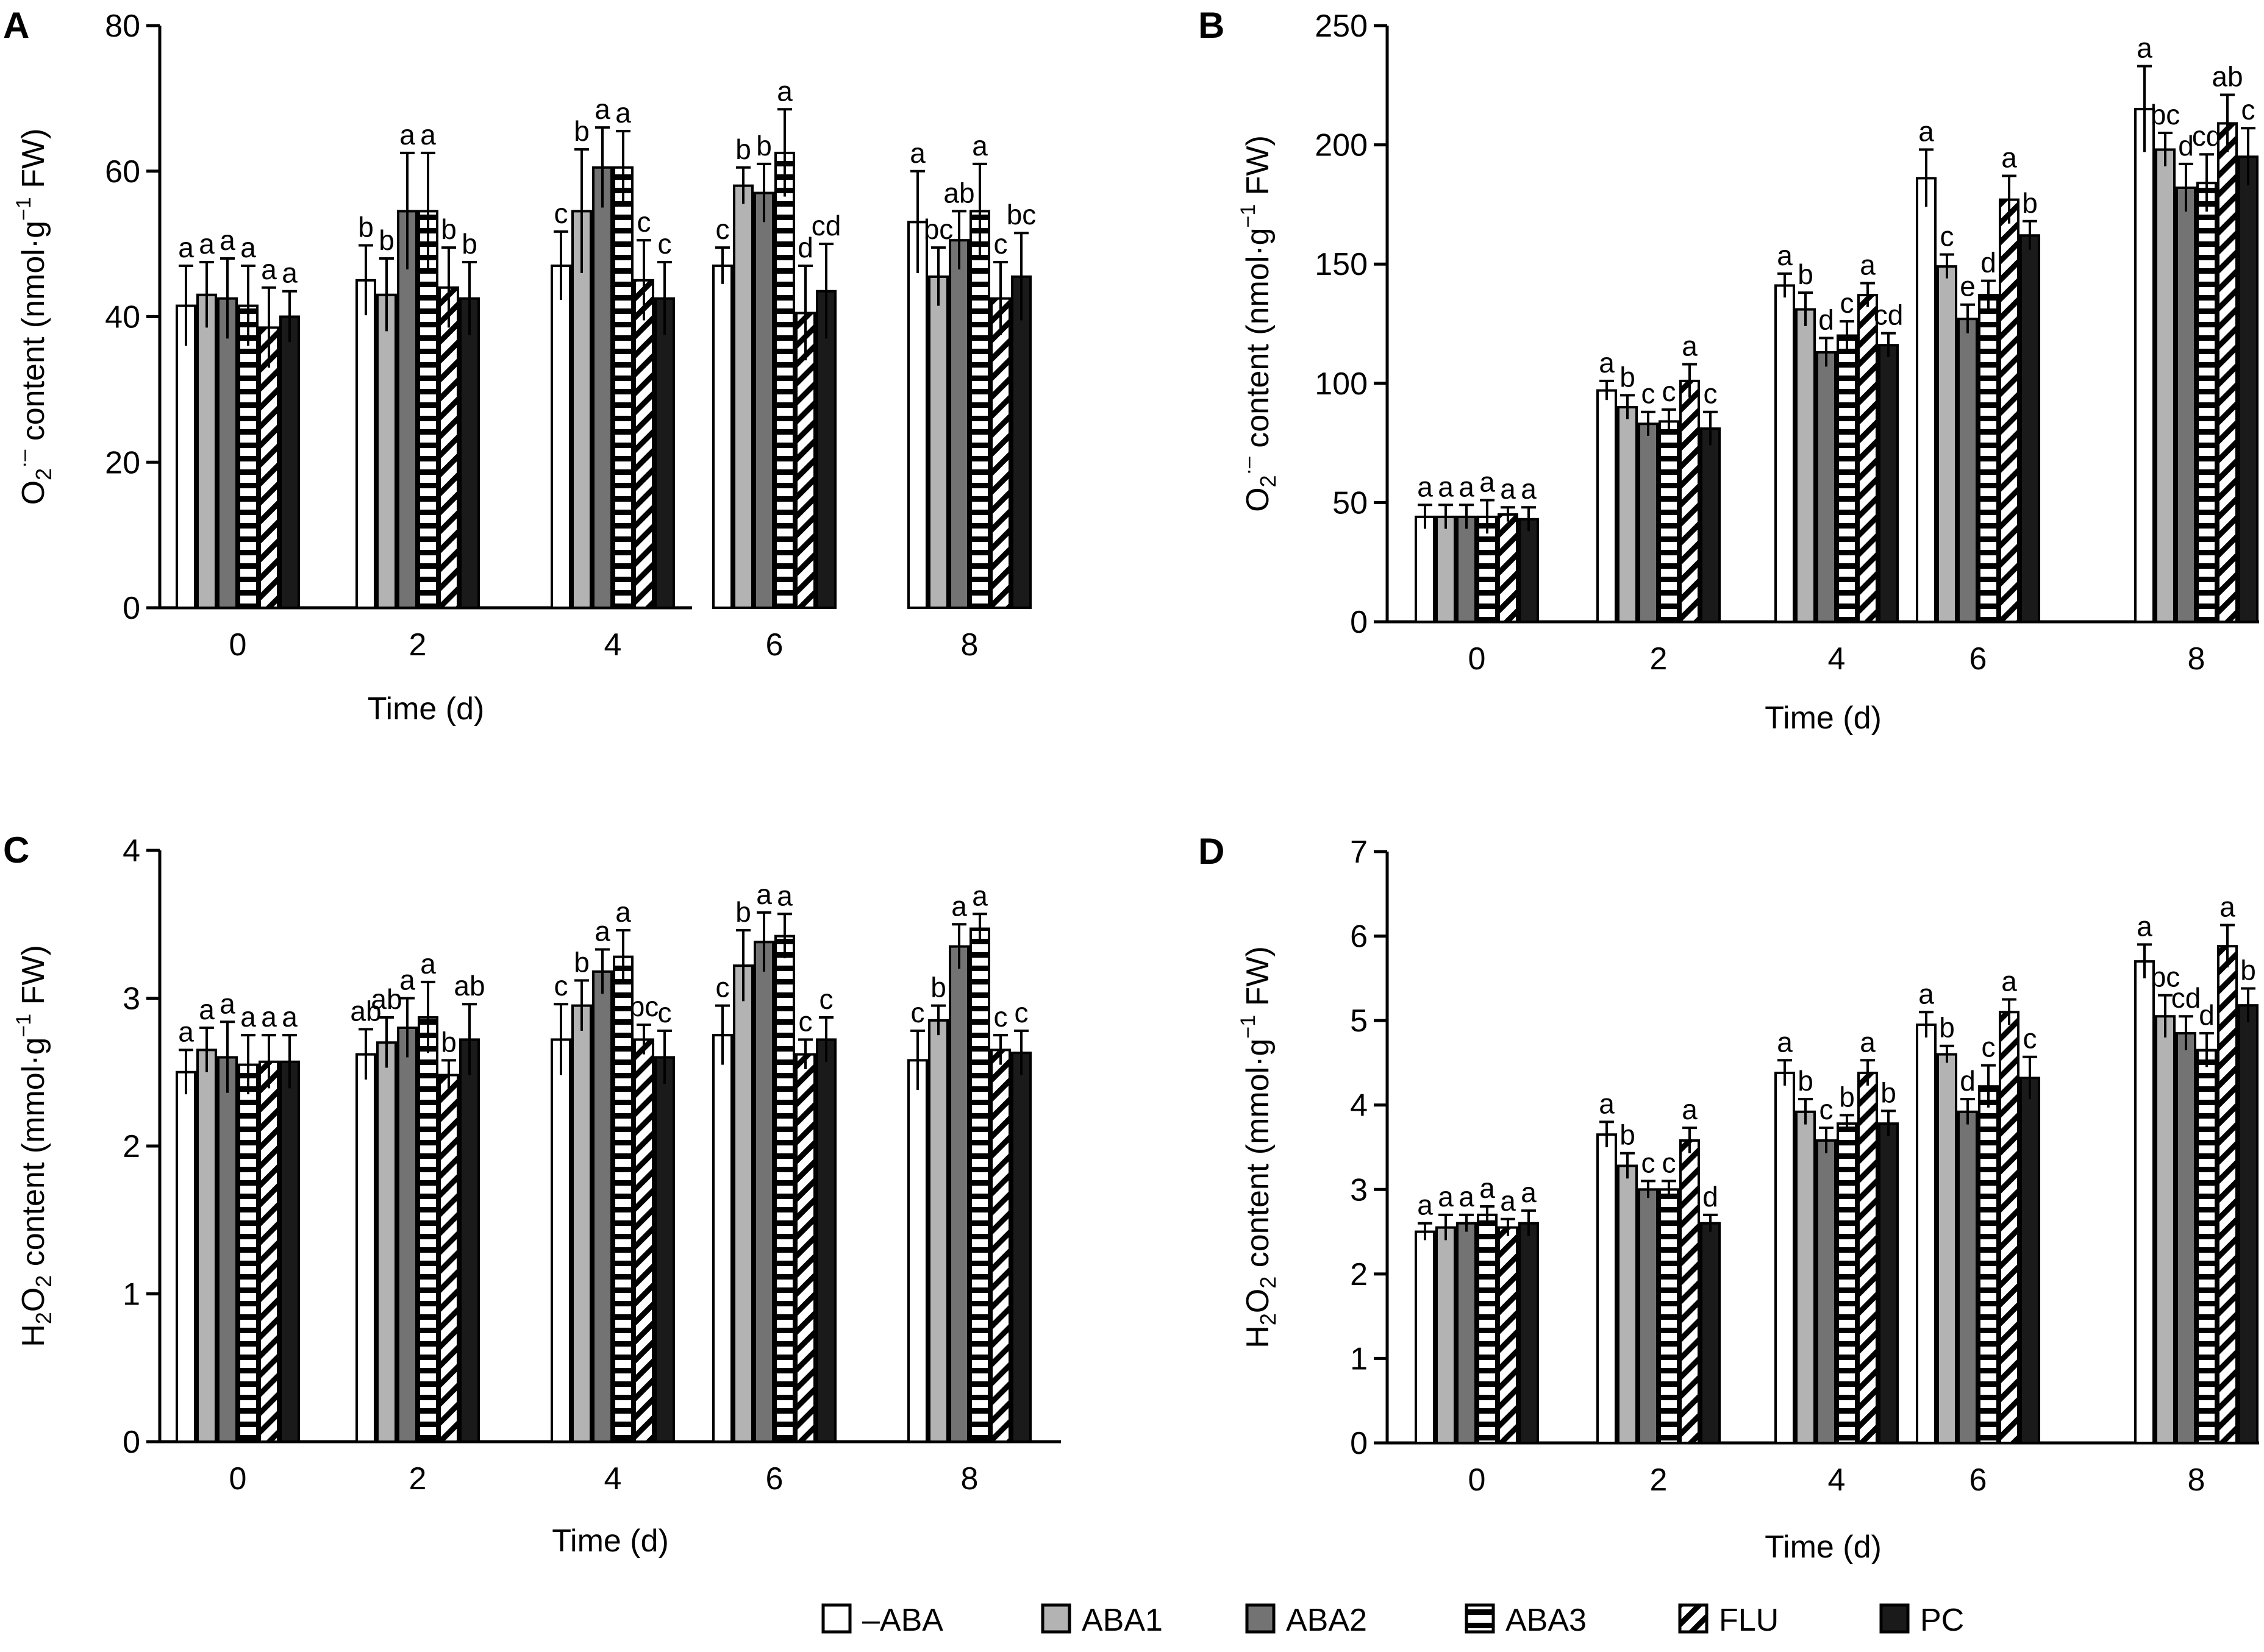 This screenshot has width=2264, height=1652. I want to click on x-tick-label: 0, so click(1477, 659).